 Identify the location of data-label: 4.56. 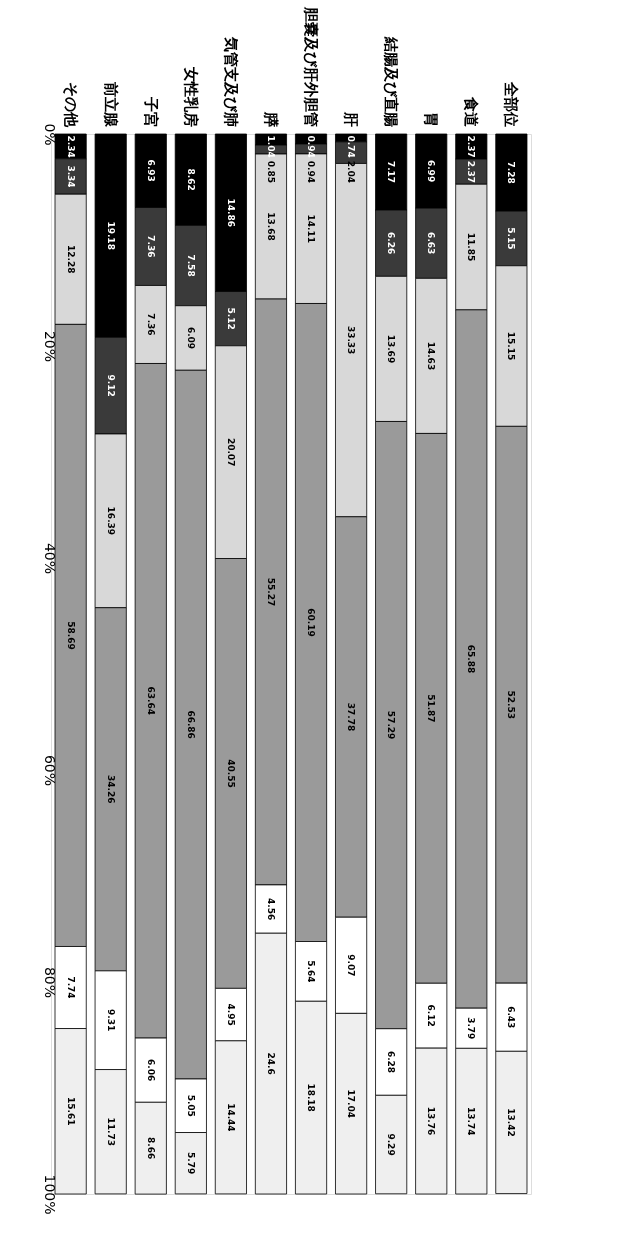
(270, 909).